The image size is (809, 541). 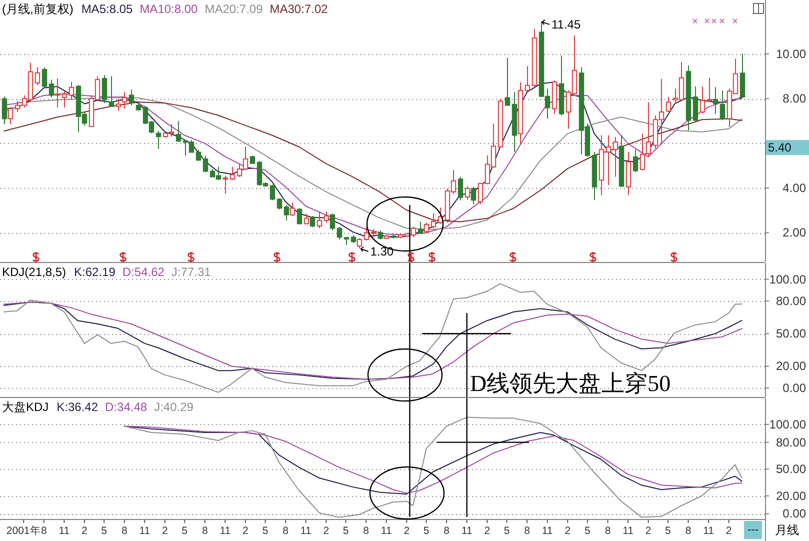 What do you see at coordinates (234, 9) in the screenshot?
I see `text: MA20:7.09` at bounding box center [234, 9].